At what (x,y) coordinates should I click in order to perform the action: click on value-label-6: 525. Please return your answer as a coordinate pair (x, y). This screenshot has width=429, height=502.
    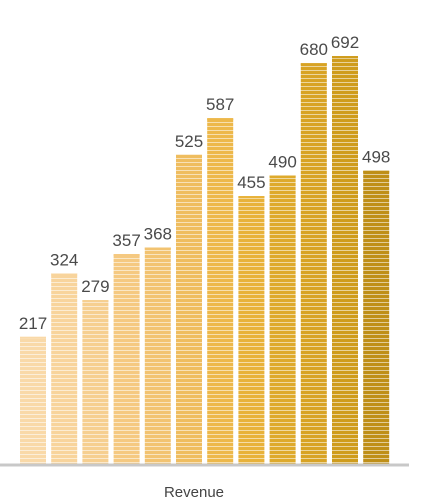
    Looking at the image, I should click on (189, 141).